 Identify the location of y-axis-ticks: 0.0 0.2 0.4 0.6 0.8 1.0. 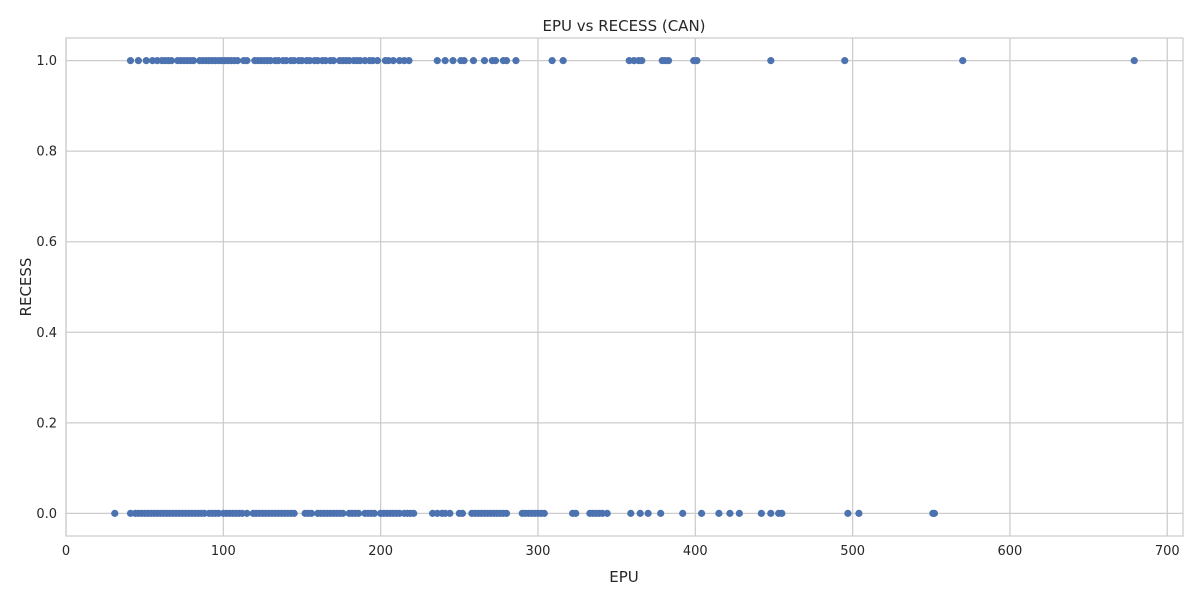
(46, 288).